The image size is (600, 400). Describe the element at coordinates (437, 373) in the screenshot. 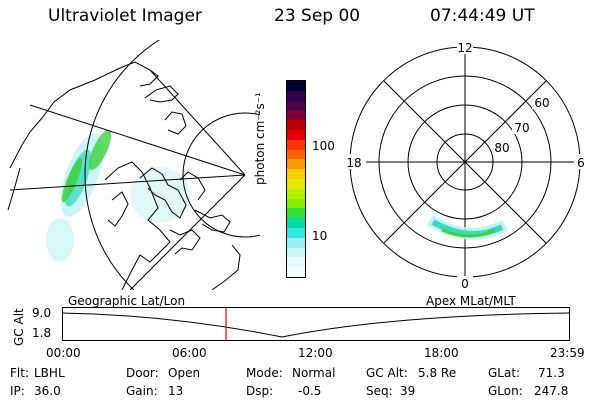

I see `gcalt-value: 5.8 Re` at that location.